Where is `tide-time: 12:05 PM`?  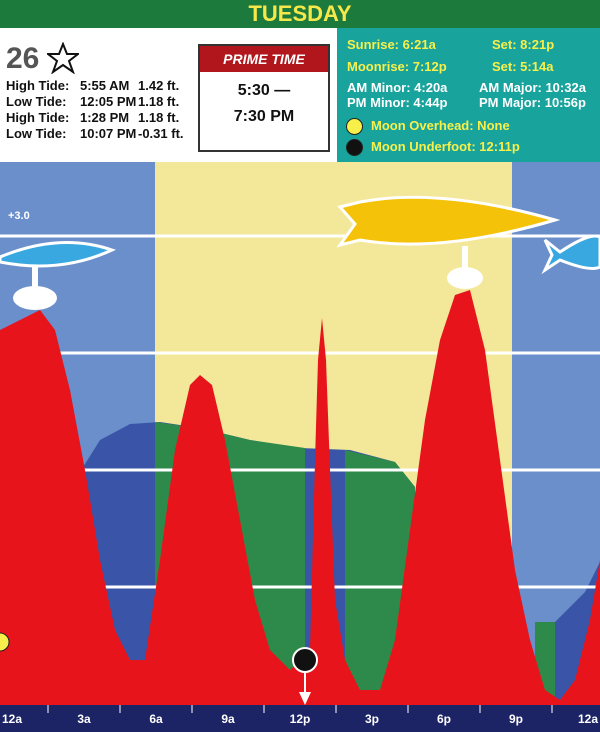 tide-time: 12:05 PM is located at coordinates (108, 101).